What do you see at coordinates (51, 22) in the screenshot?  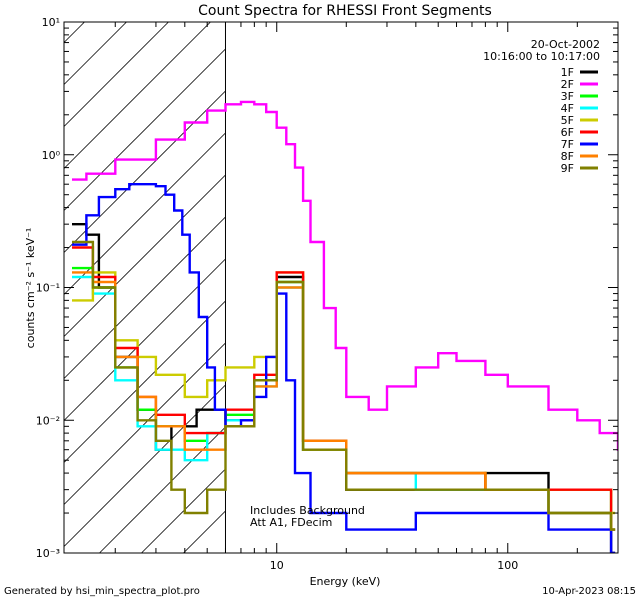 I see `y-tick-label: 10¹` at bounding box center [51, 22].